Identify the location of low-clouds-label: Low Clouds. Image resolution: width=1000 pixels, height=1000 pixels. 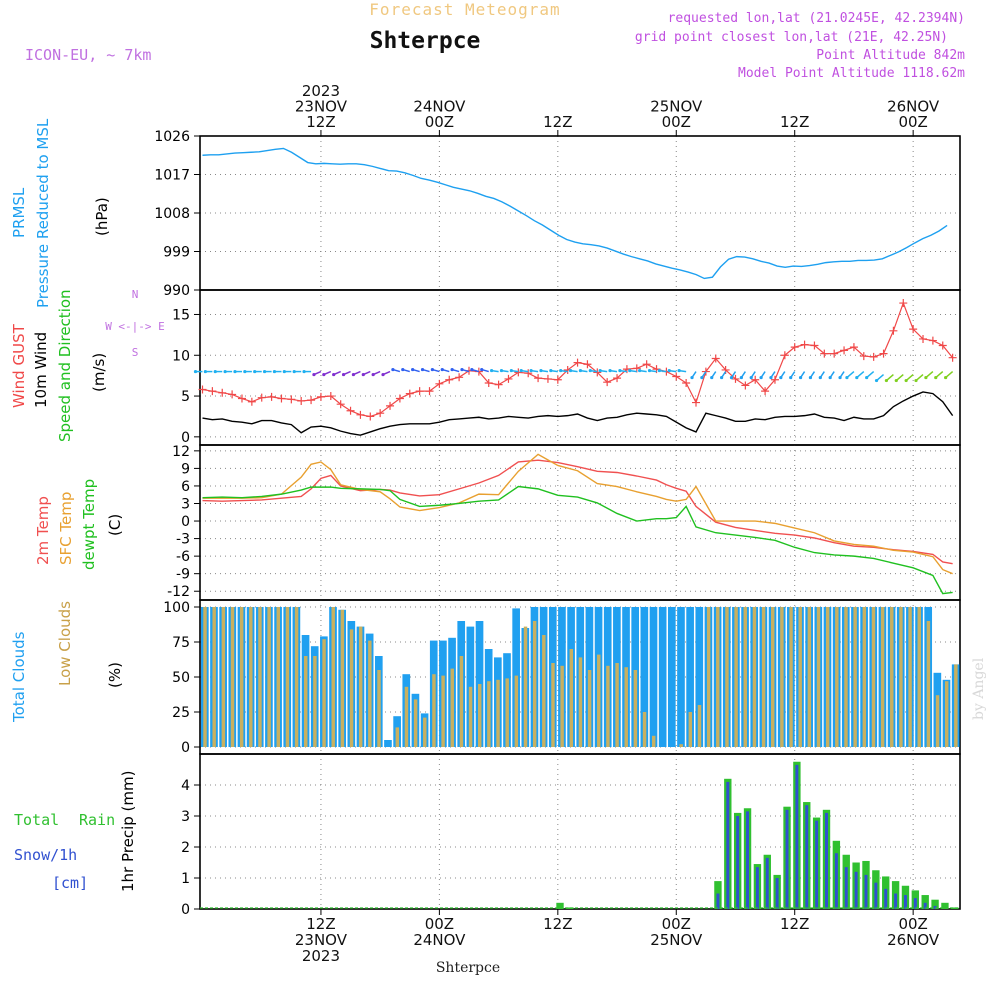
(65, 643).